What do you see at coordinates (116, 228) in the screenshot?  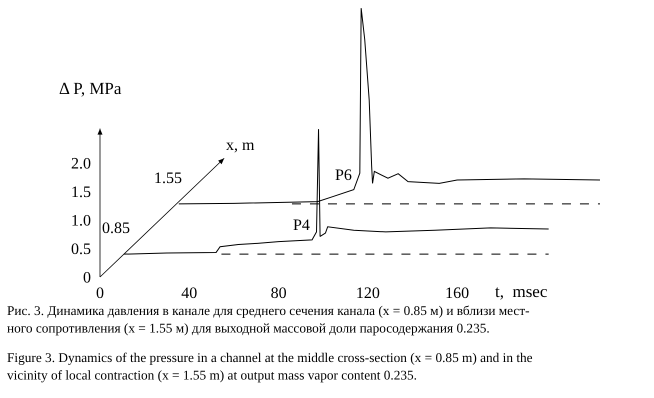 I see `annotation: 0.85` at bounding box center [116, 228].